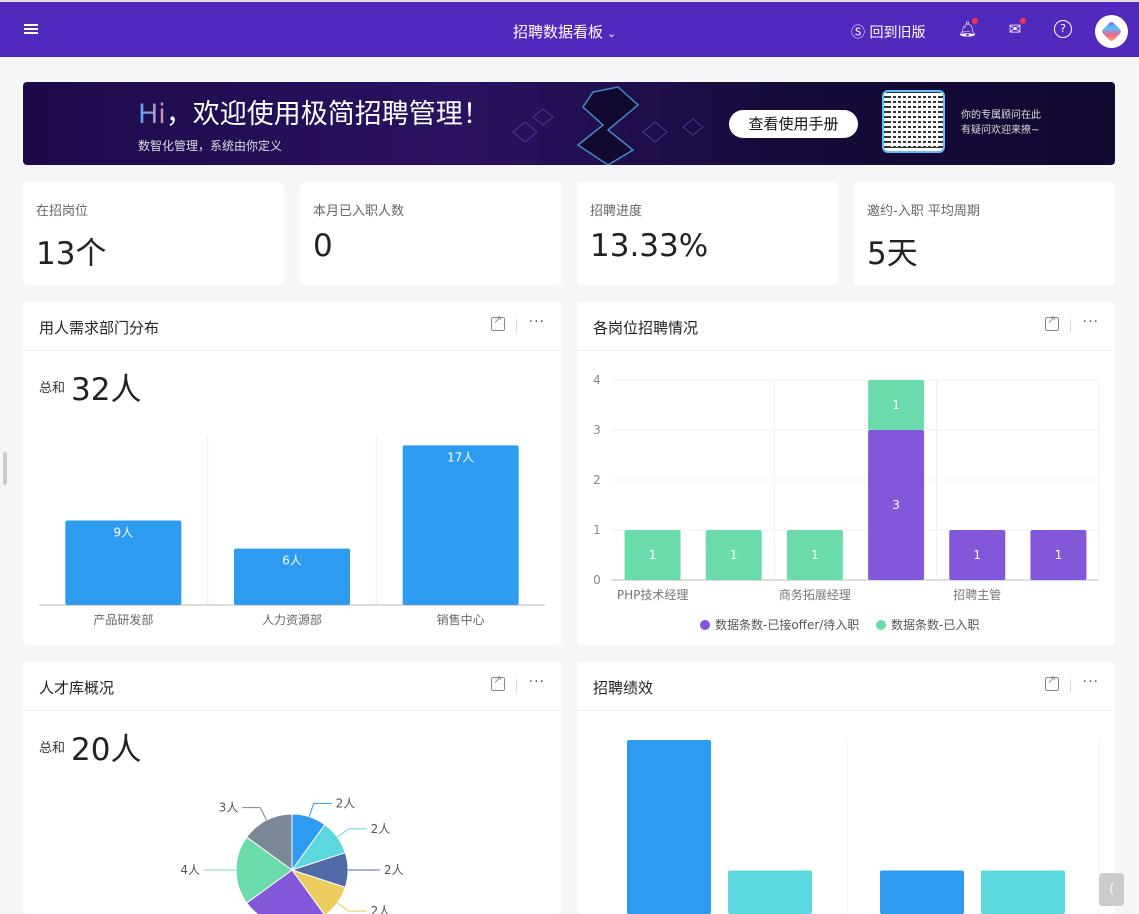  I want to click on panel-header: 各岗位招聘情况 ···, so click(846, 326).